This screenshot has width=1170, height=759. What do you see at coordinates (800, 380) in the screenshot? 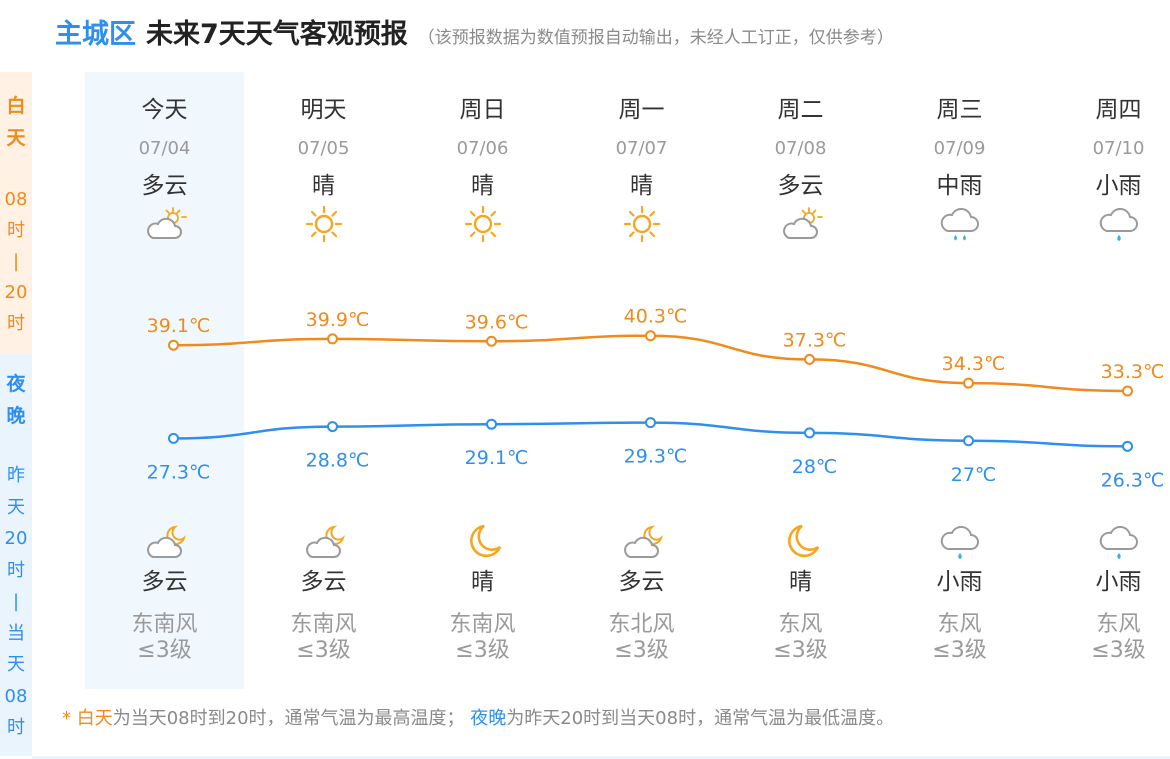
I see `day-column: 周二 07/08 多云晴东风 ≤3级` at bounding box center [800, 380].